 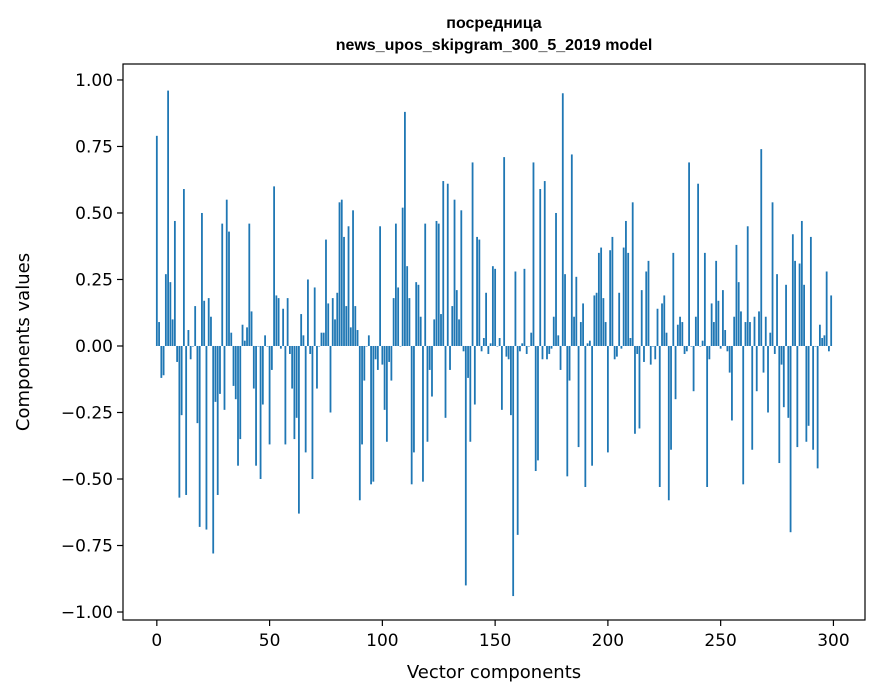 What do you see at coordinates (94, 147) in the screenshot?
I see `y-tick-label: 0.75` at bounding box center [94, 147].